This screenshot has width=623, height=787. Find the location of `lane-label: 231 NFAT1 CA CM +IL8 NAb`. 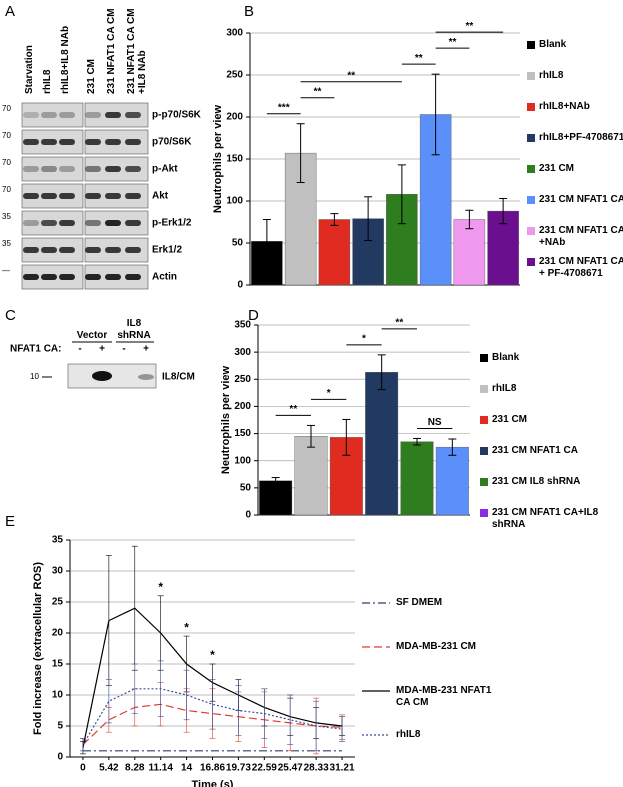

lane-label: 231 NFAT1 CA CM +IL8 NAb is located at coordinates (137, 51).